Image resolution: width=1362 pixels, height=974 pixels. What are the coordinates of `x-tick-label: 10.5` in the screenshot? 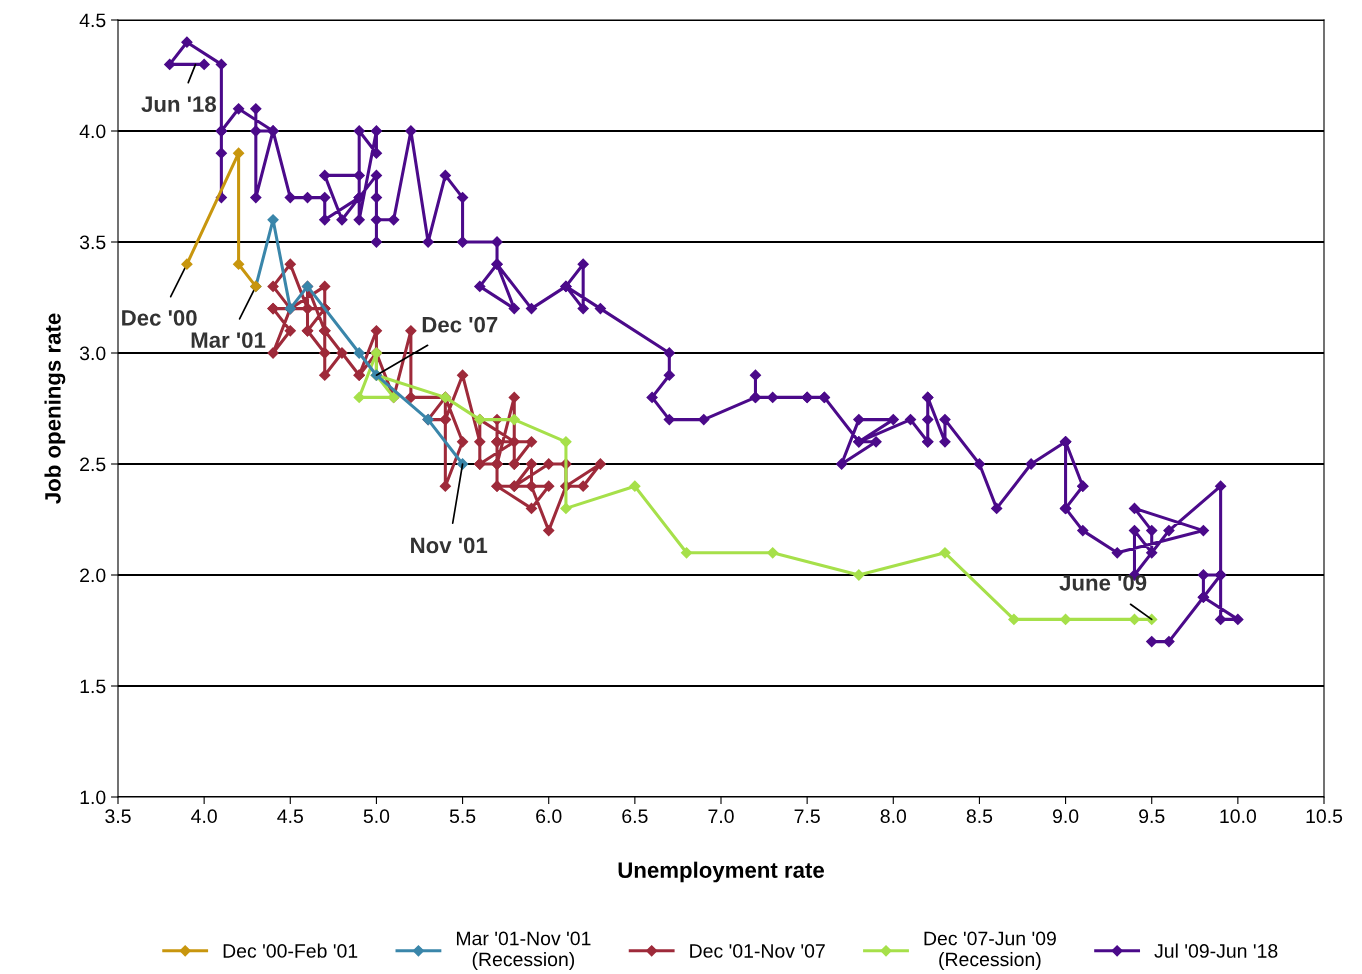 It's located at (1324, 816).